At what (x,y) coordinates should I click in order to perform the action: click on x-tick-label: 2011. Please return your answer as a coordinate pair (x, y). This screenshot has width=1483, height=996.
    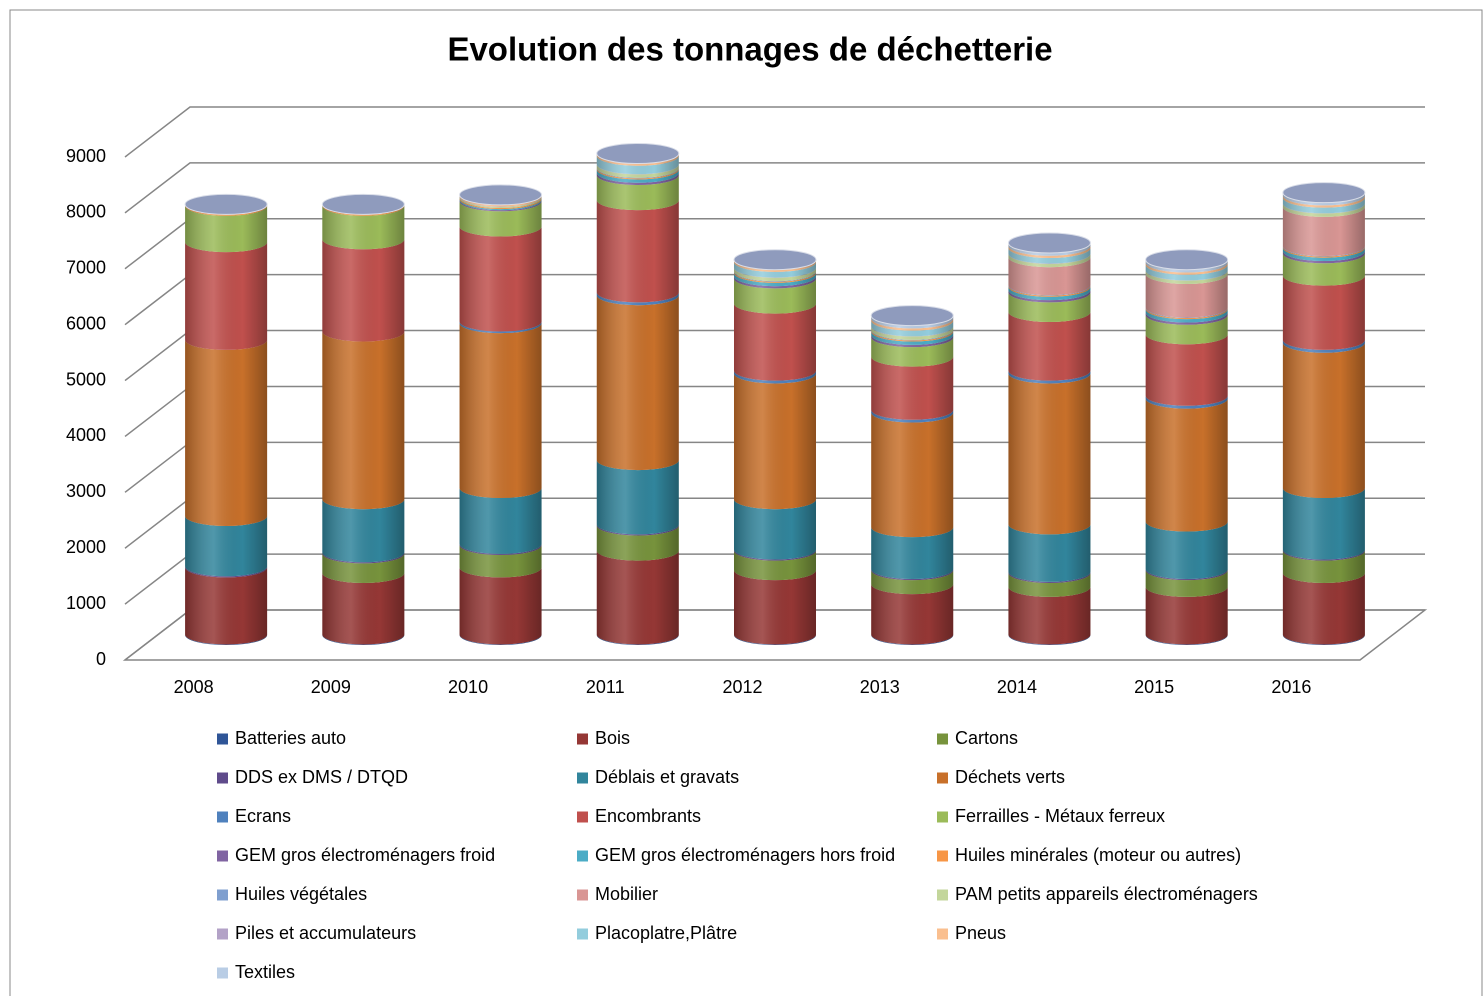
    Looking at the image, I should click on (605, 687).